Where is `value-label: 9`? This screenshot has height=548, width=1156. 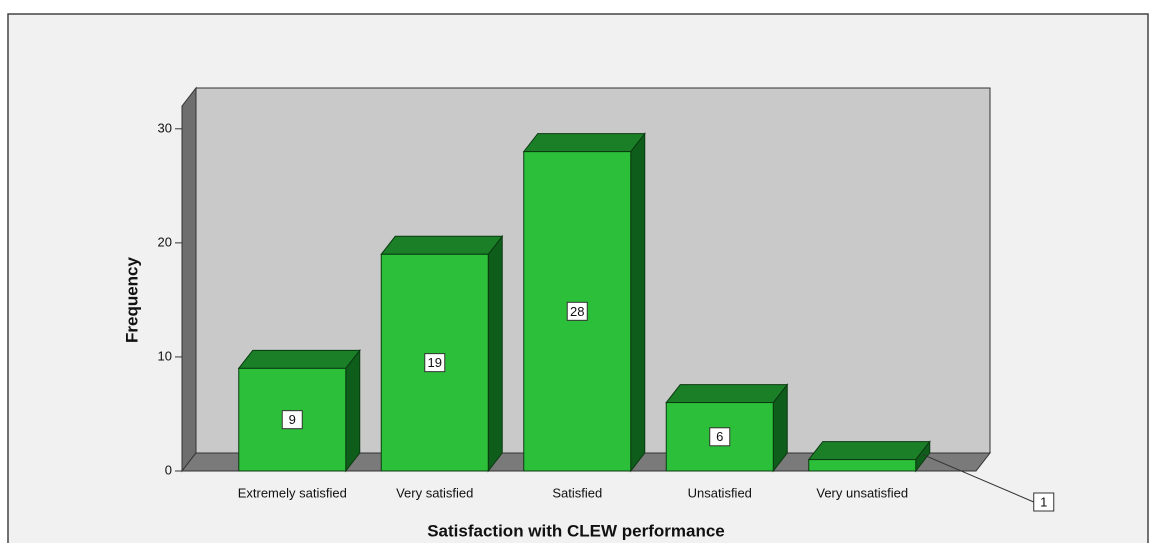 value-label: 9 is located at coordinates (292, 419).